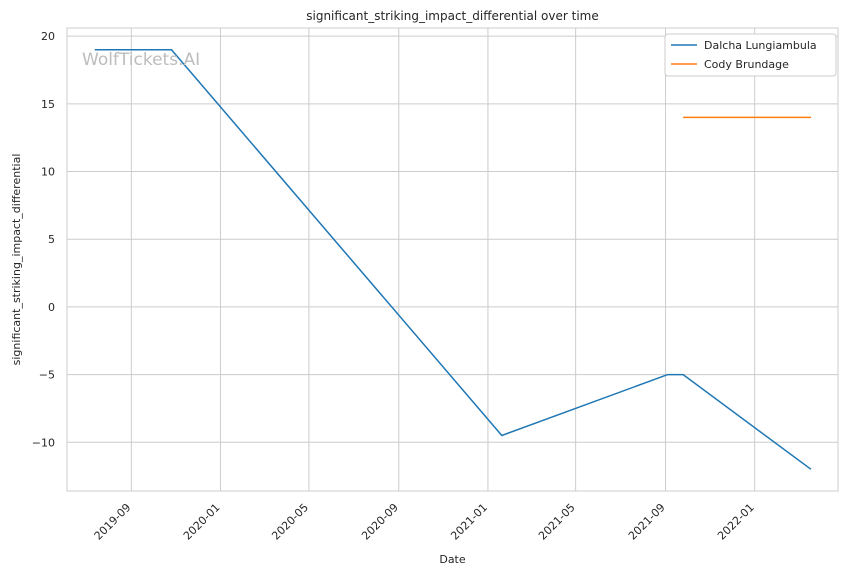 This screenshot has height=575, width=850. What do you see at coordinates (141, 60) in the screenshot?
I see `watermark: WolfTickets.AI` at bounding box center [141, 60].